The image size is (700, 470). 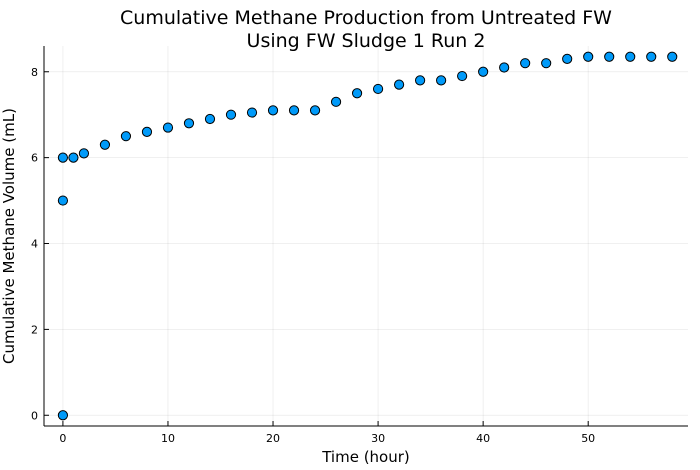 I want to click on x-tick-label: 50, so click(x=588, y=438).